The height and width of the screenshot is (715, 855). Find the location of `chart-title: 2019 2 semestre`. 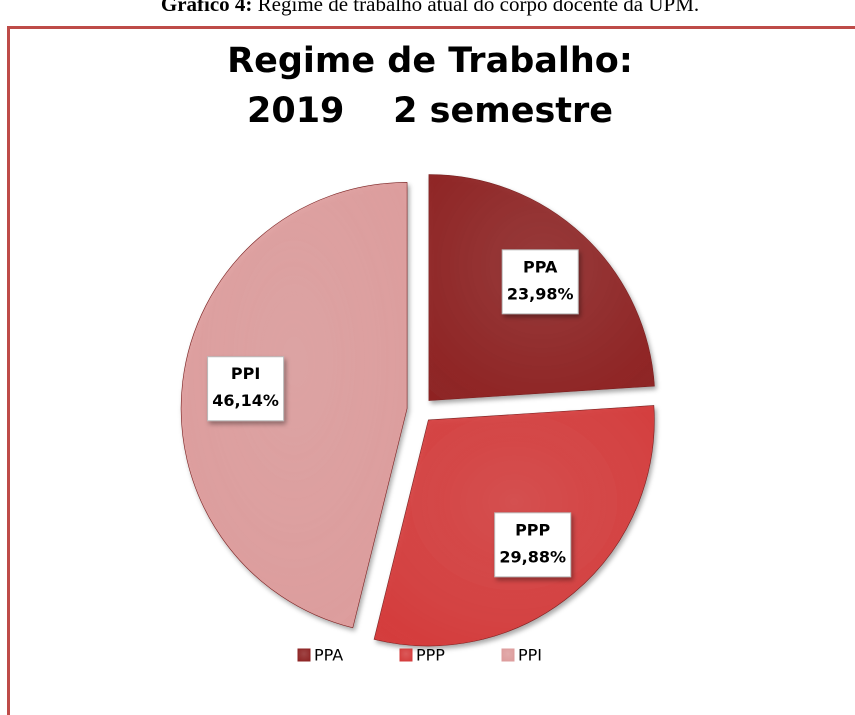

chart-title: 2019 2 semestre is located at coordinates (430, 111).